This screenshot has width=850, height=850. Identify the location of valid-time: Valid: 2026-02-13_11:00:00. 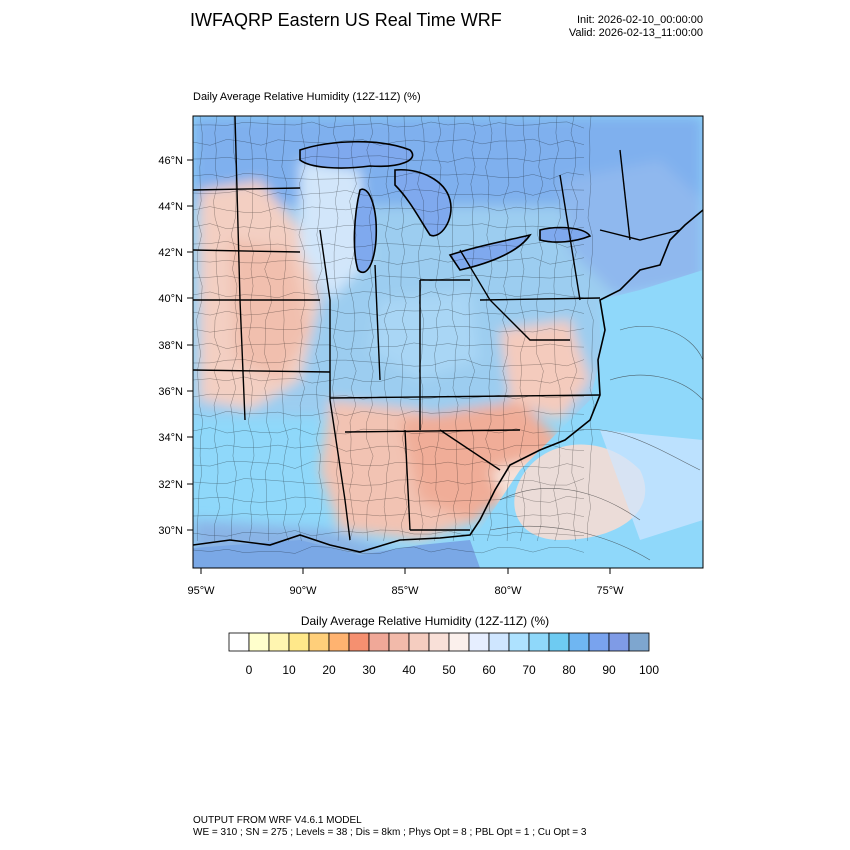
(635, 33).